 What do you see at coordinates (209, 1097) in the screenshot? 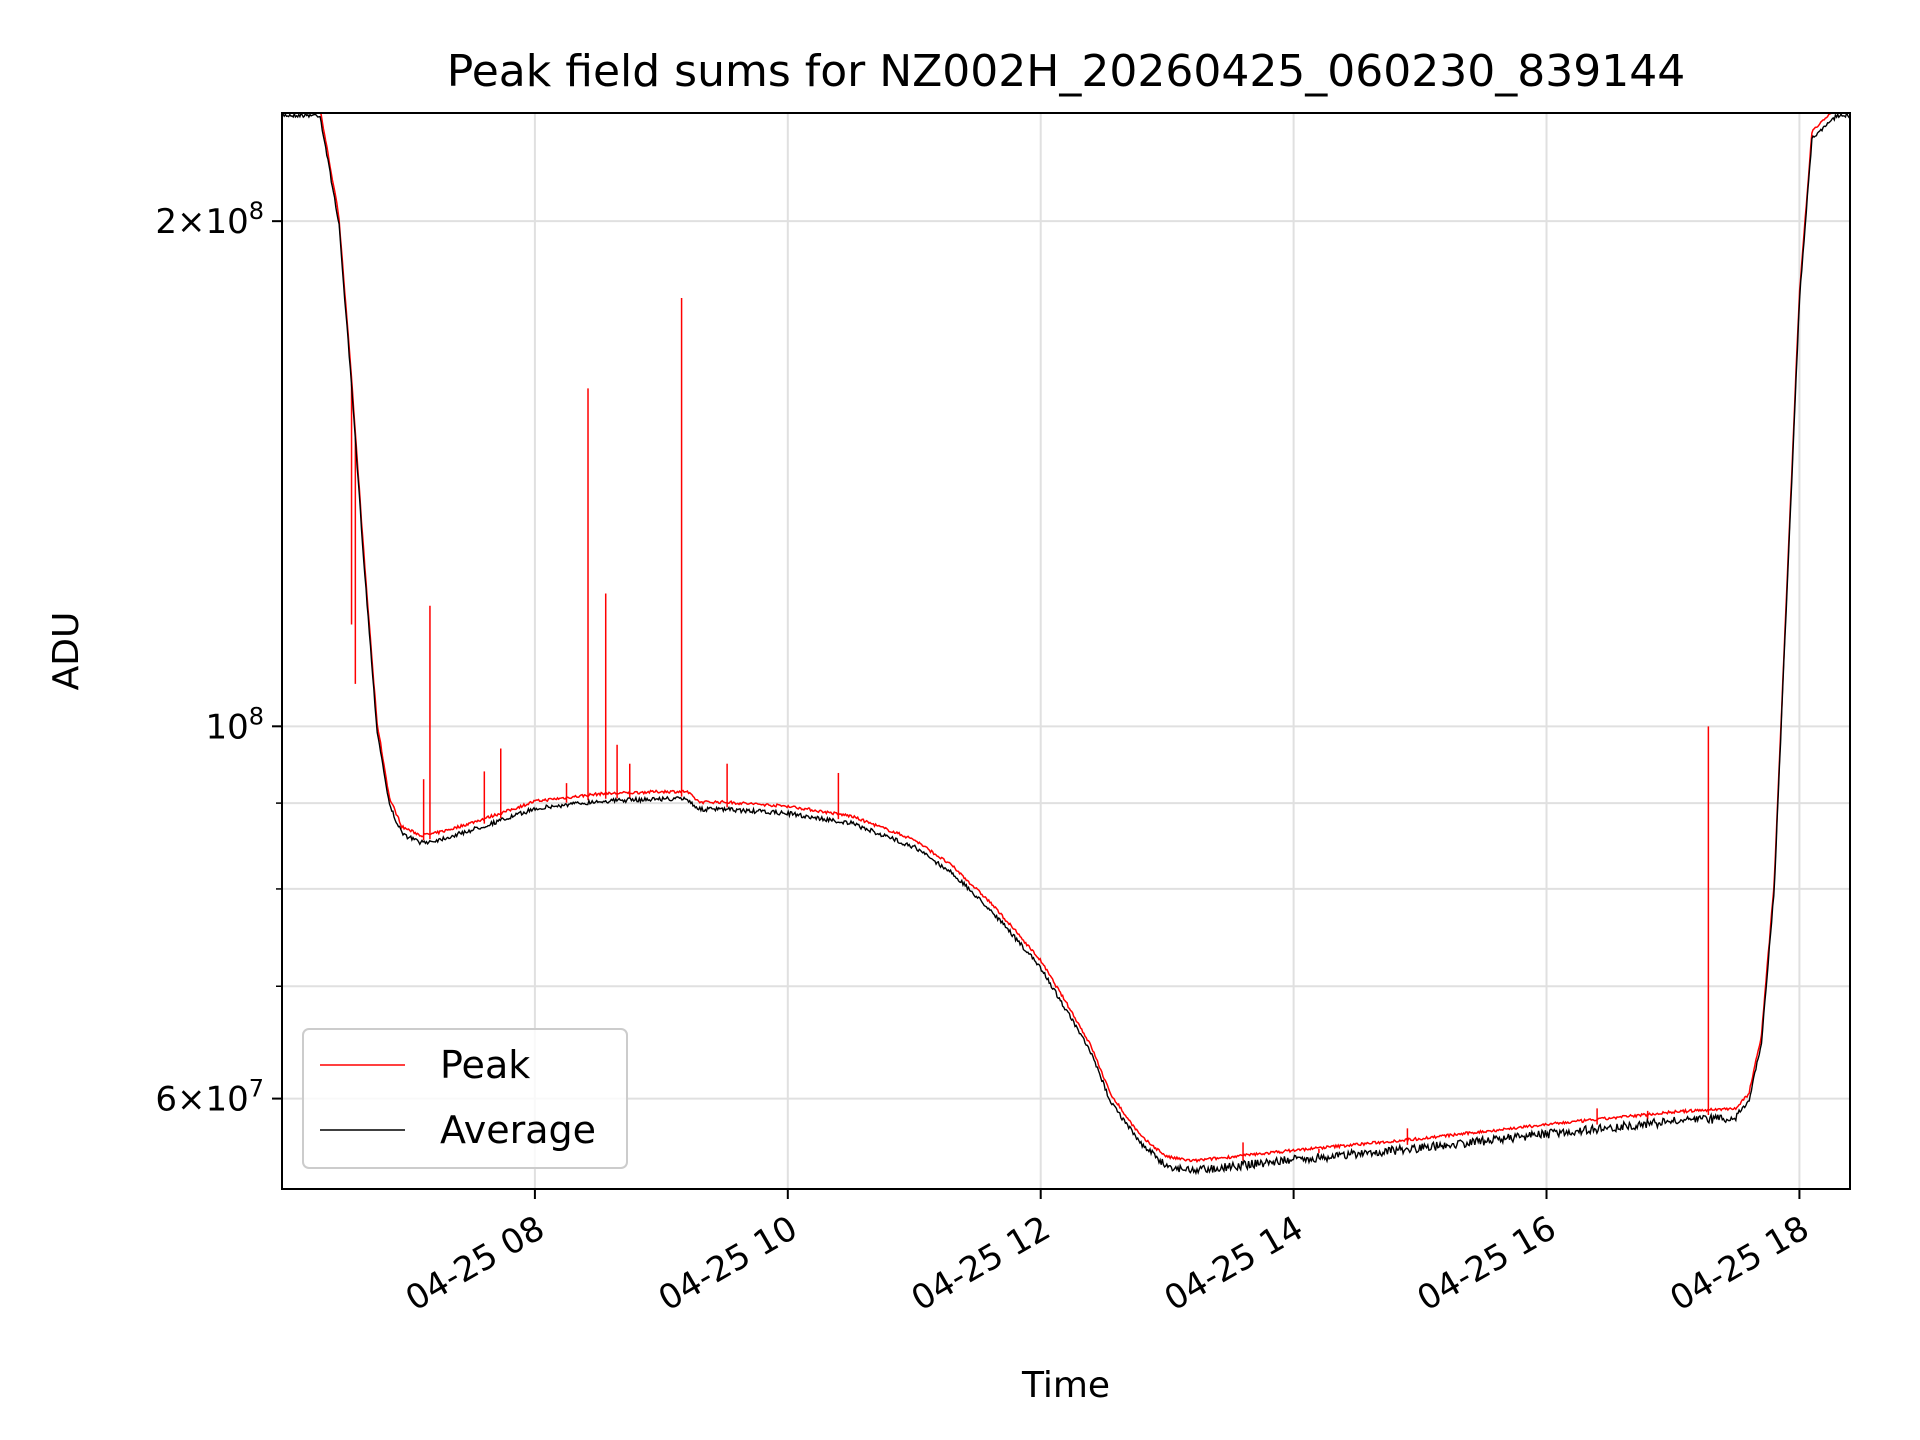
I see `y-tick-label: 6×107` at bounding box center [209, 1097].